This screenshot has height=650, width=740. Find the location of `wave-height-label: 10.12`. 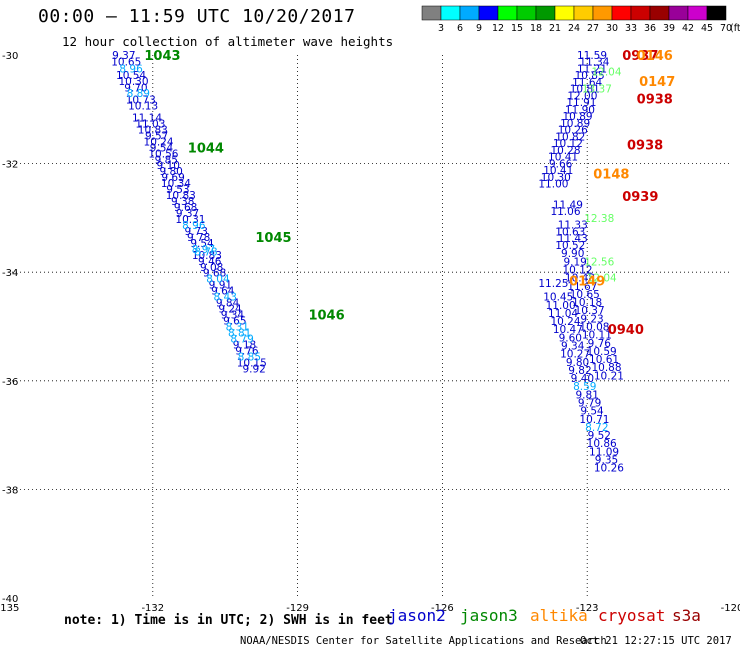

wave-height-label: 10.12 is located at coordinates (578, 270).